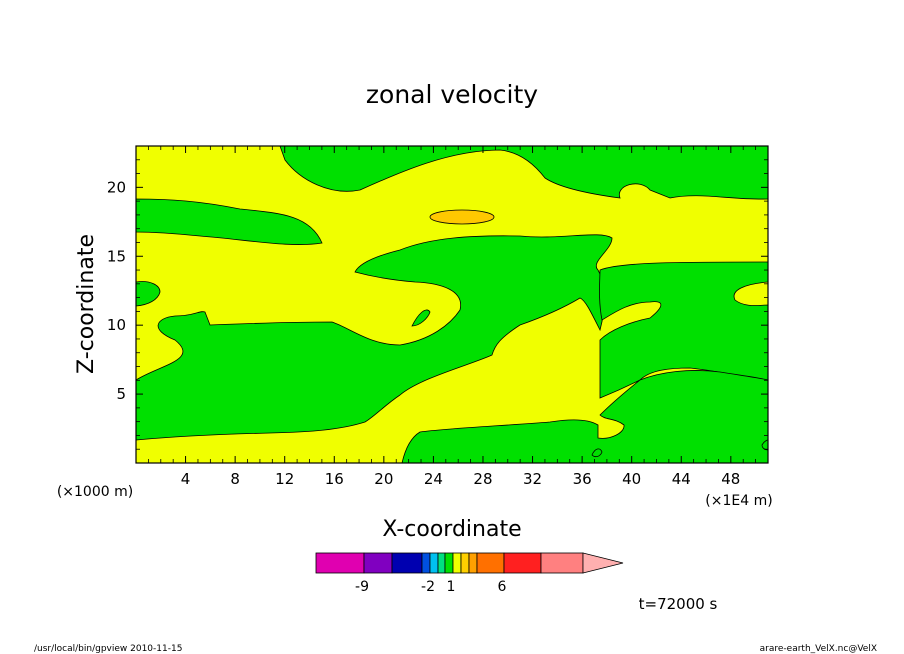 Image resolution: width=904 pixels, height=654 pixels. Describe the element at coordinates (584, 416) in the screenshot. I see `green-region-bottom` at that location.